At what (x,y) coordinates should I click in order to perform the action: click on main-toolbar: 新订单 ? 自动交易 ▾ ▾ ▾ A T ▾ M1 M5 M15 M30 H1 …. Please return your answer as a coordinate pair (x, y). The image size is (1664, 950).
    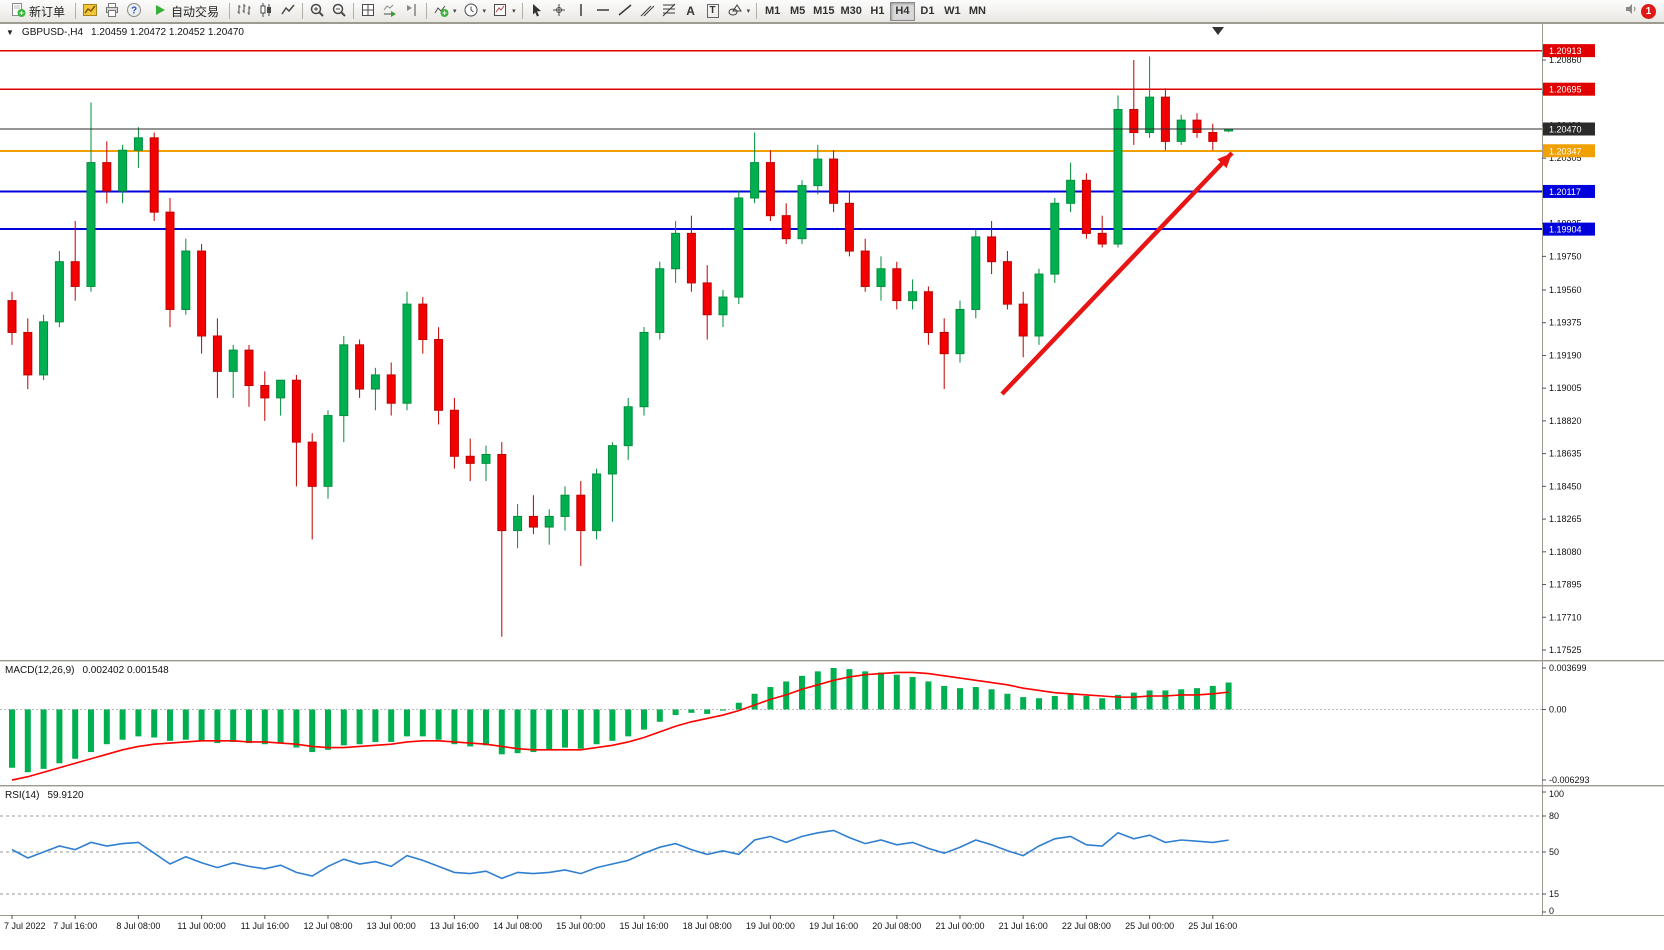
    Looking at the image, I should click on (832, 11).